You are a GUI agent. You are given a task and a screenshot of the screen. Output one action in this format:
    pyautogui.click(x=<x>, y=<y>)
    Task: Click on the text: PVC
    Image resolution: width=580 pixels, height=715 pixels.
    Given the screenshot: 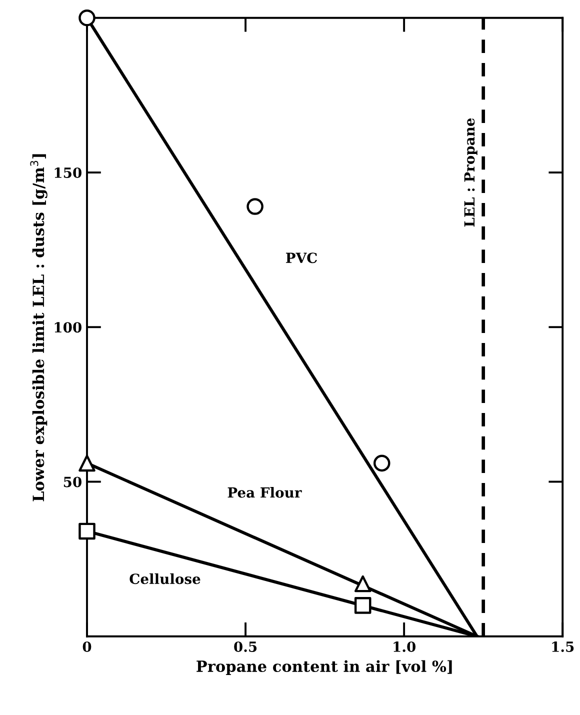 What is the action you would take?
    pyautogui.click(x=301, y=258)
    